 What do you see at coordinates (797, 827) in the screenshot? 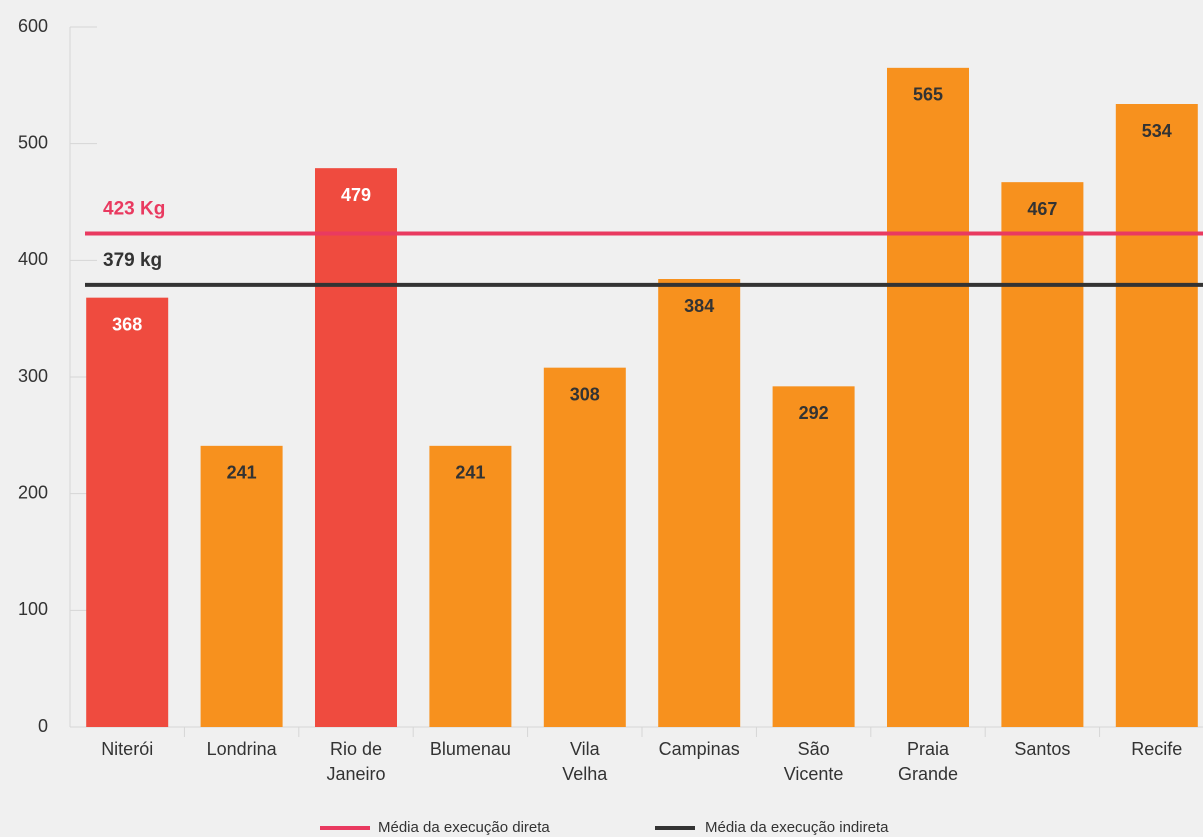
I see `legend-label: Média da execução indireta` at bounding box center [797, 827].